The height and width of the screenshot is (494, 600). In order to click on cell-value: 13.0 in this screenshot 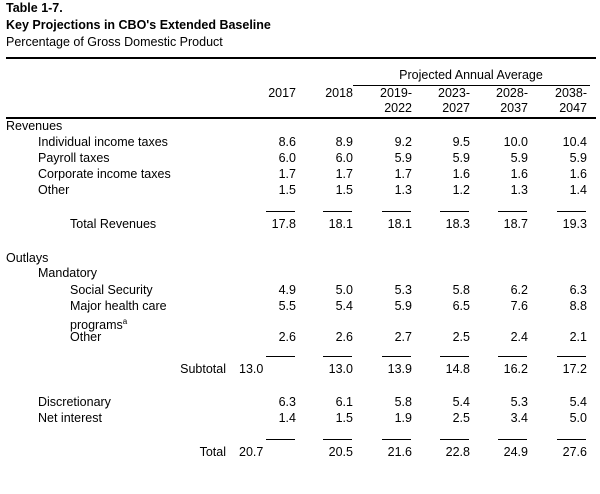, I will do `click(340, 369)`.